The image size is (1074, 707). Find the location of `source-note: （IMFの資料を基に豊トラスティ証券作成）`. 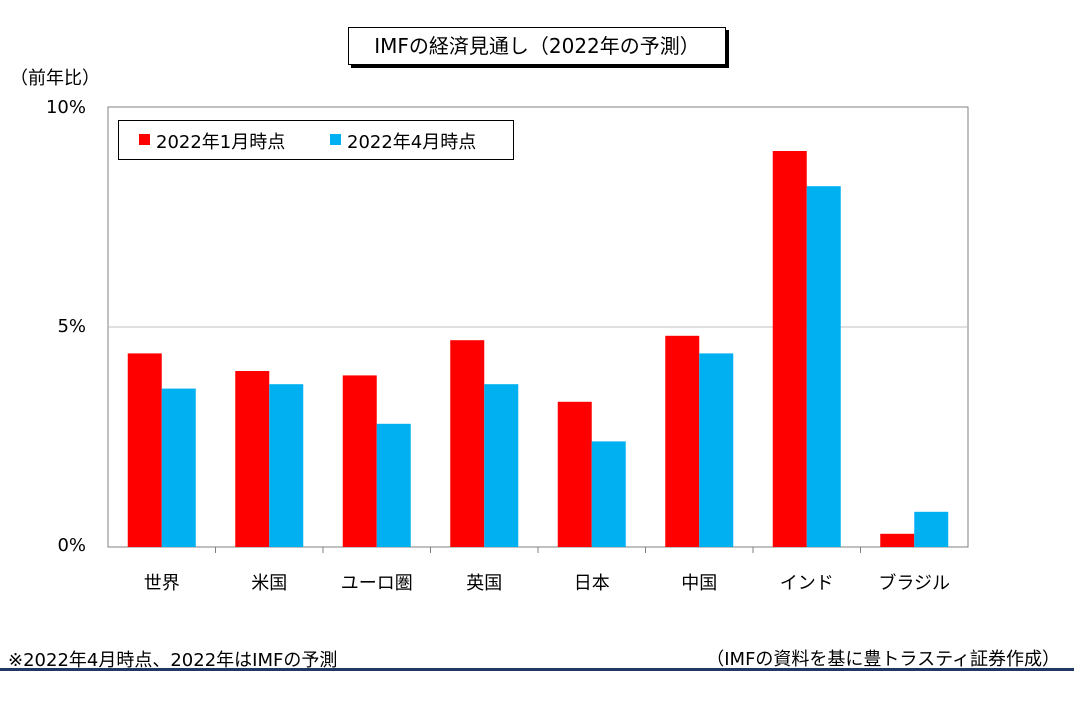

source-note: （IMFの資料を基に豊トラスティ証券作成） is located at coordinates (883, 659).